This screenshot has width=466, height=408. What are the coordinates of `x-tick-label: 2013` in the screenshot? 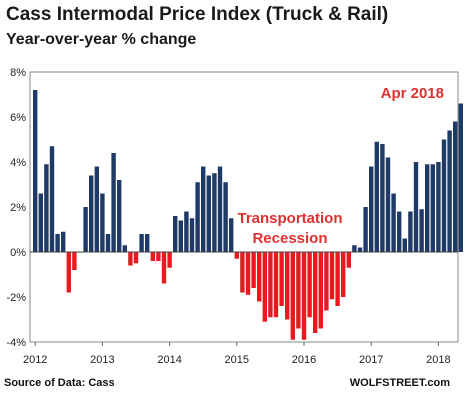 It's located at (102, 360).